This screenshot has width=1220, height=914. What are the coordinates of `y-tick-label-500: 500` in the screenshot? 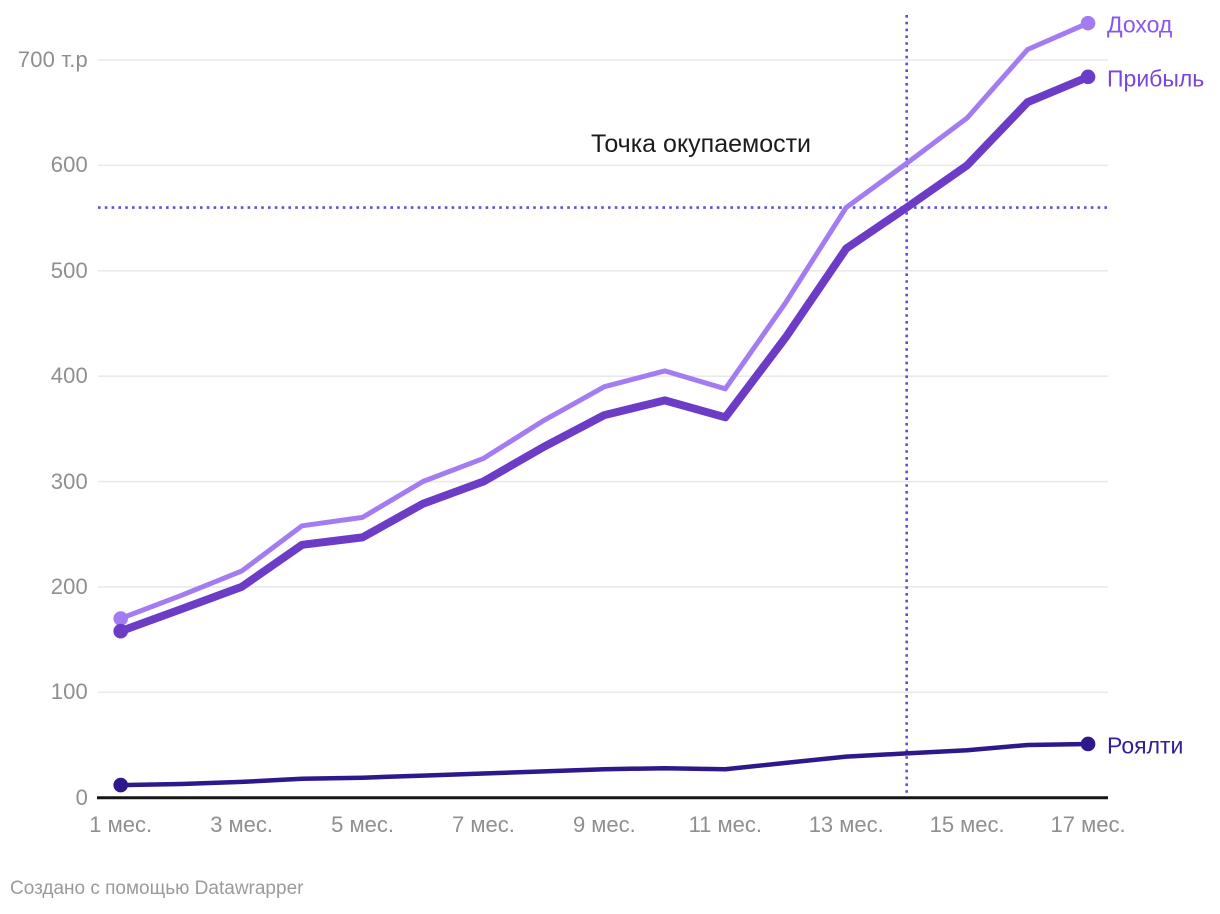 It's located at (69, 270).